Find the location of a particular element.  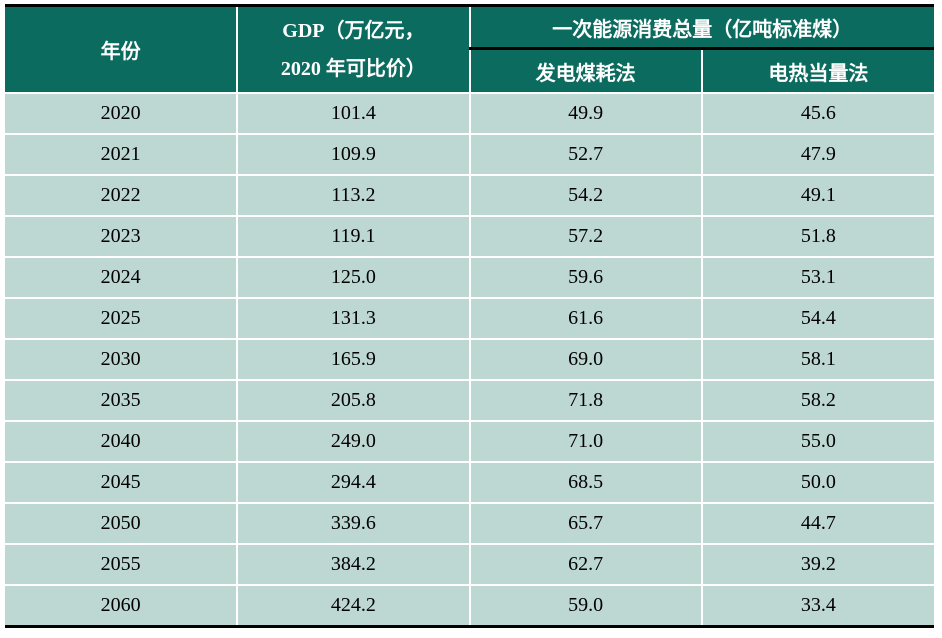

table-row: 2021 109.9 52.7 47.9 is located at coordinates (469, 154).